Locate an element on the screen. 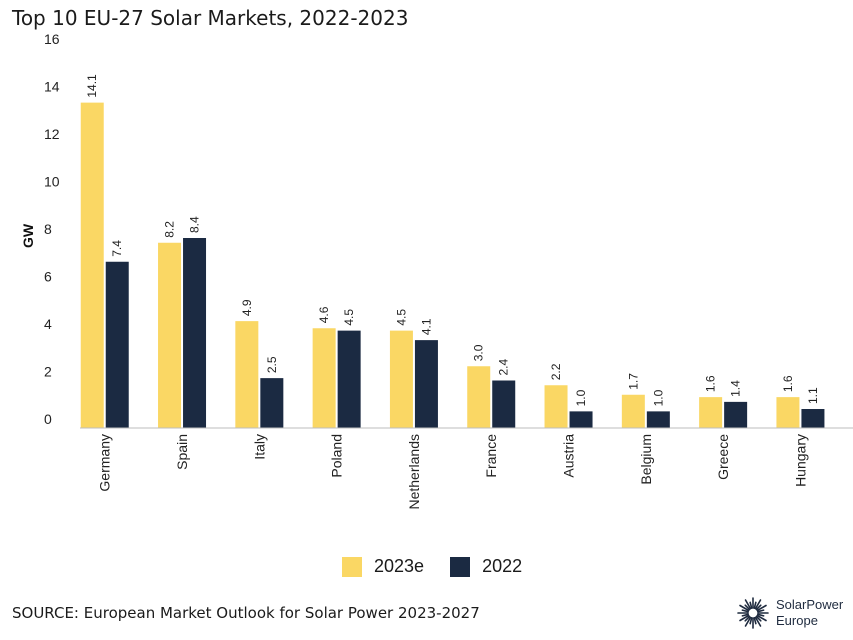 The width and height of the screenshot is (853, 640). y-tick-label: 14 is located at coordinates (52, 87).